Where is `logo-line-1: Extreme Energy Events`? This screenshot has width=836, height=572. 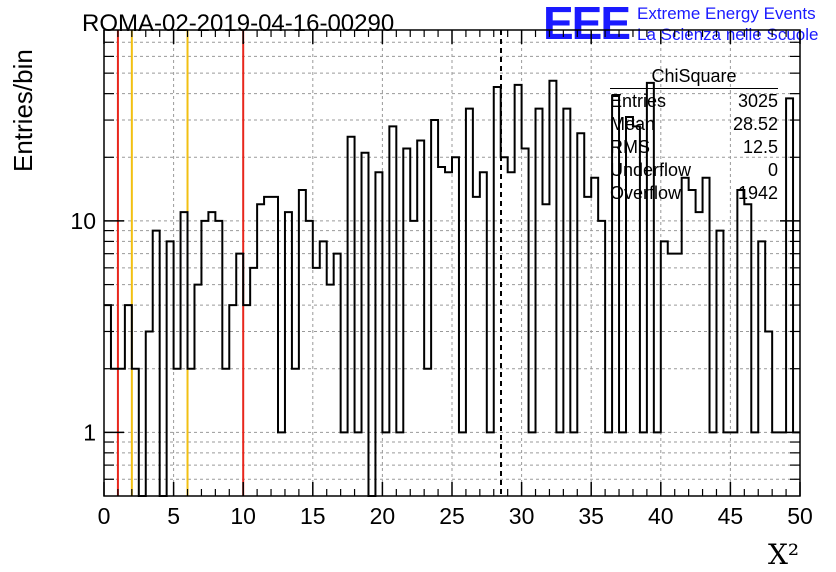 logo-line-1: Extreme Energy Events is located at coordinates (726, 13).